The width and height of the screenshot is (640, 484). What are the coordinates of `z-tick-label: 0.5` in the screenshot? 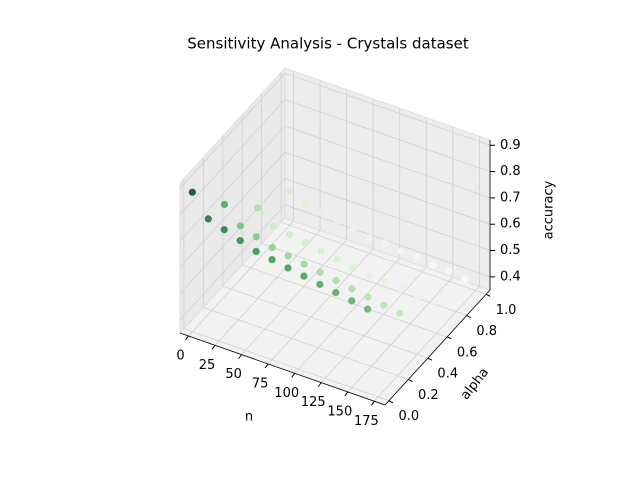 It's located at (510, 250).